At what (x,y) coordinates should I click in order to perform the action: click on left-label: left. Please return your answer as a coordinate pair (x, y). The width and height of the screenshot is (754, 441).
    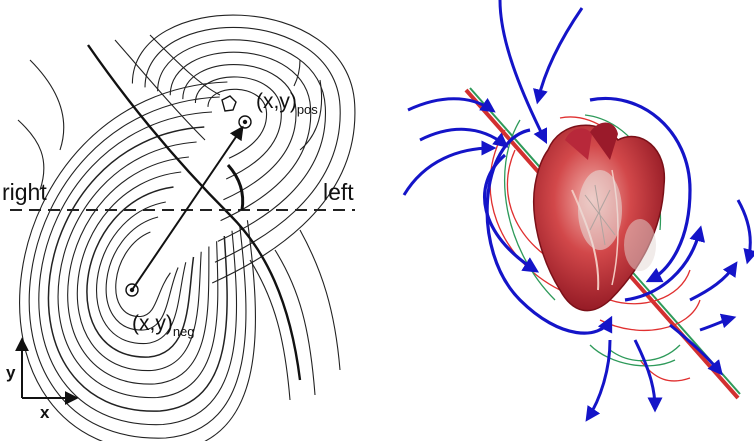
    Looking at the image, I should click on (338, 192).